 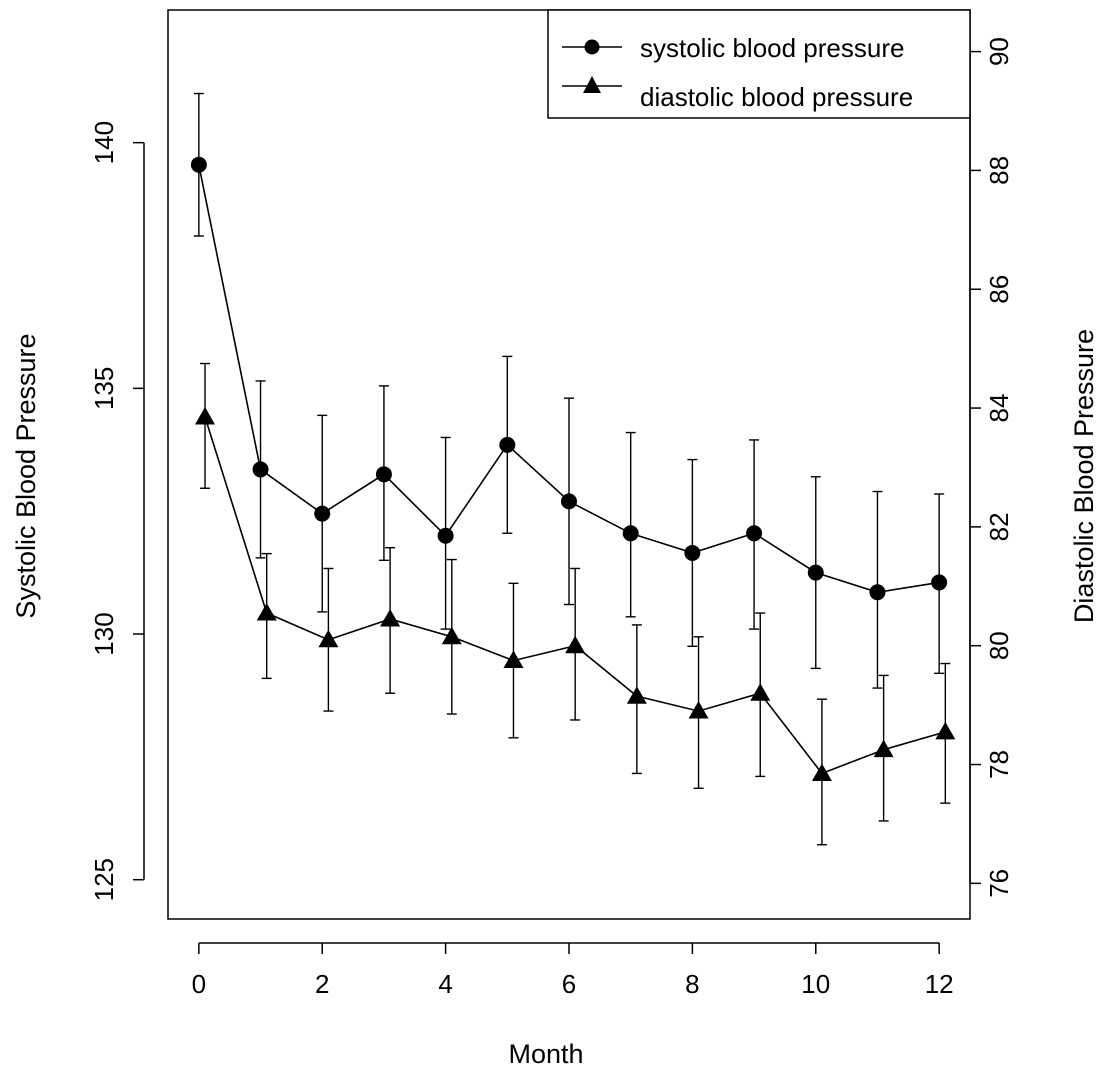 I want to click on right-y-tick-label: 82, so click(x=999, y=526).